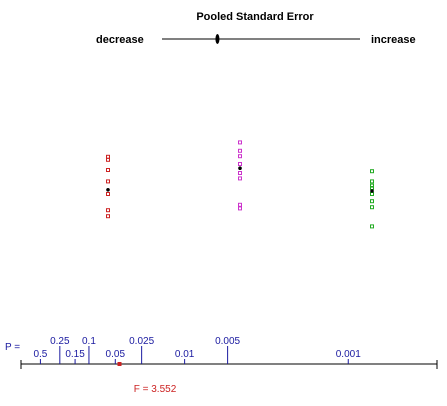 This screenshot has height=406, width=447. Describe the element at coordinates (185, 354) in the screenshot. I see `p-tick-label-7: 0.01` at that location.